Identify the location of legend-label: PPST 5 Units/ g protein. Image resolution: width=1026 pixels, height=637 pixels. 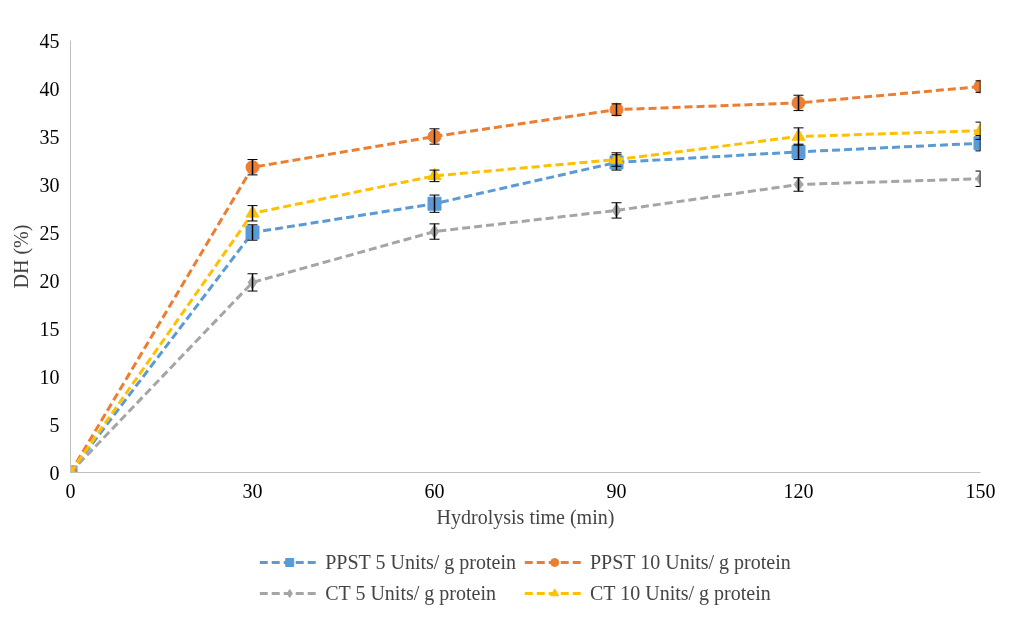
(420, 562).